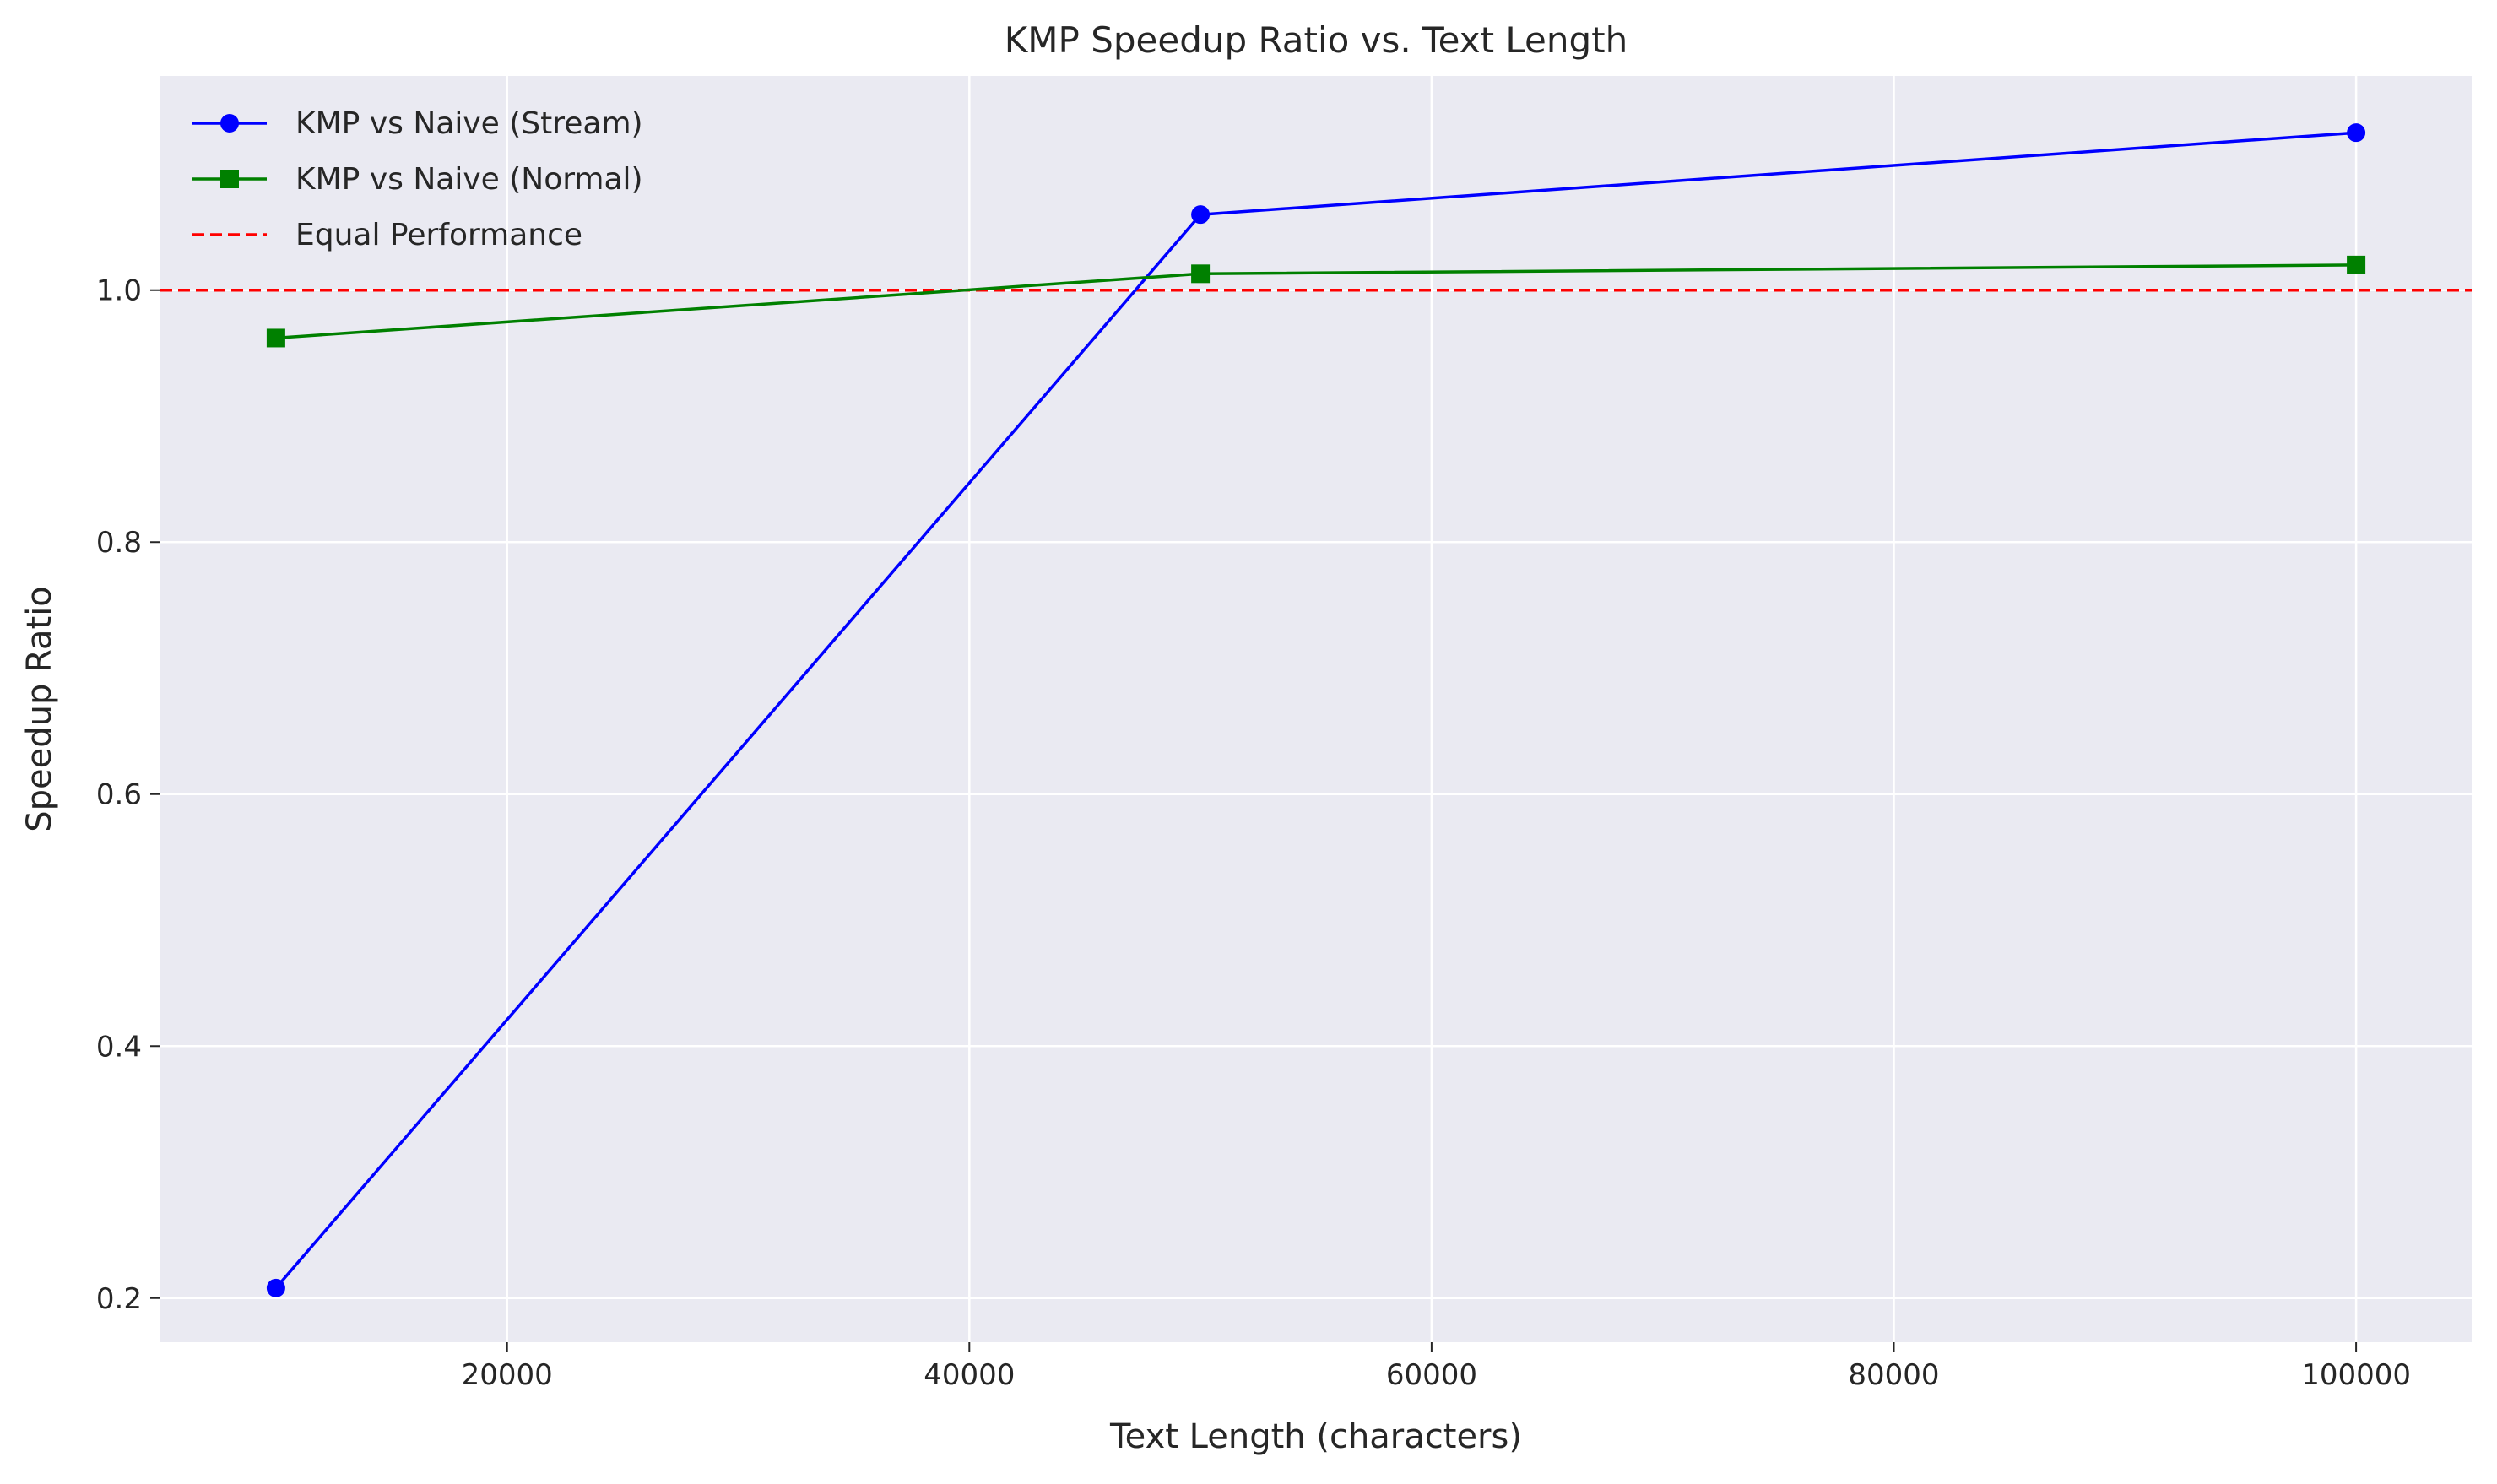  I want to click on y-axis-label: Speedup Ratio, so click(39, 709).